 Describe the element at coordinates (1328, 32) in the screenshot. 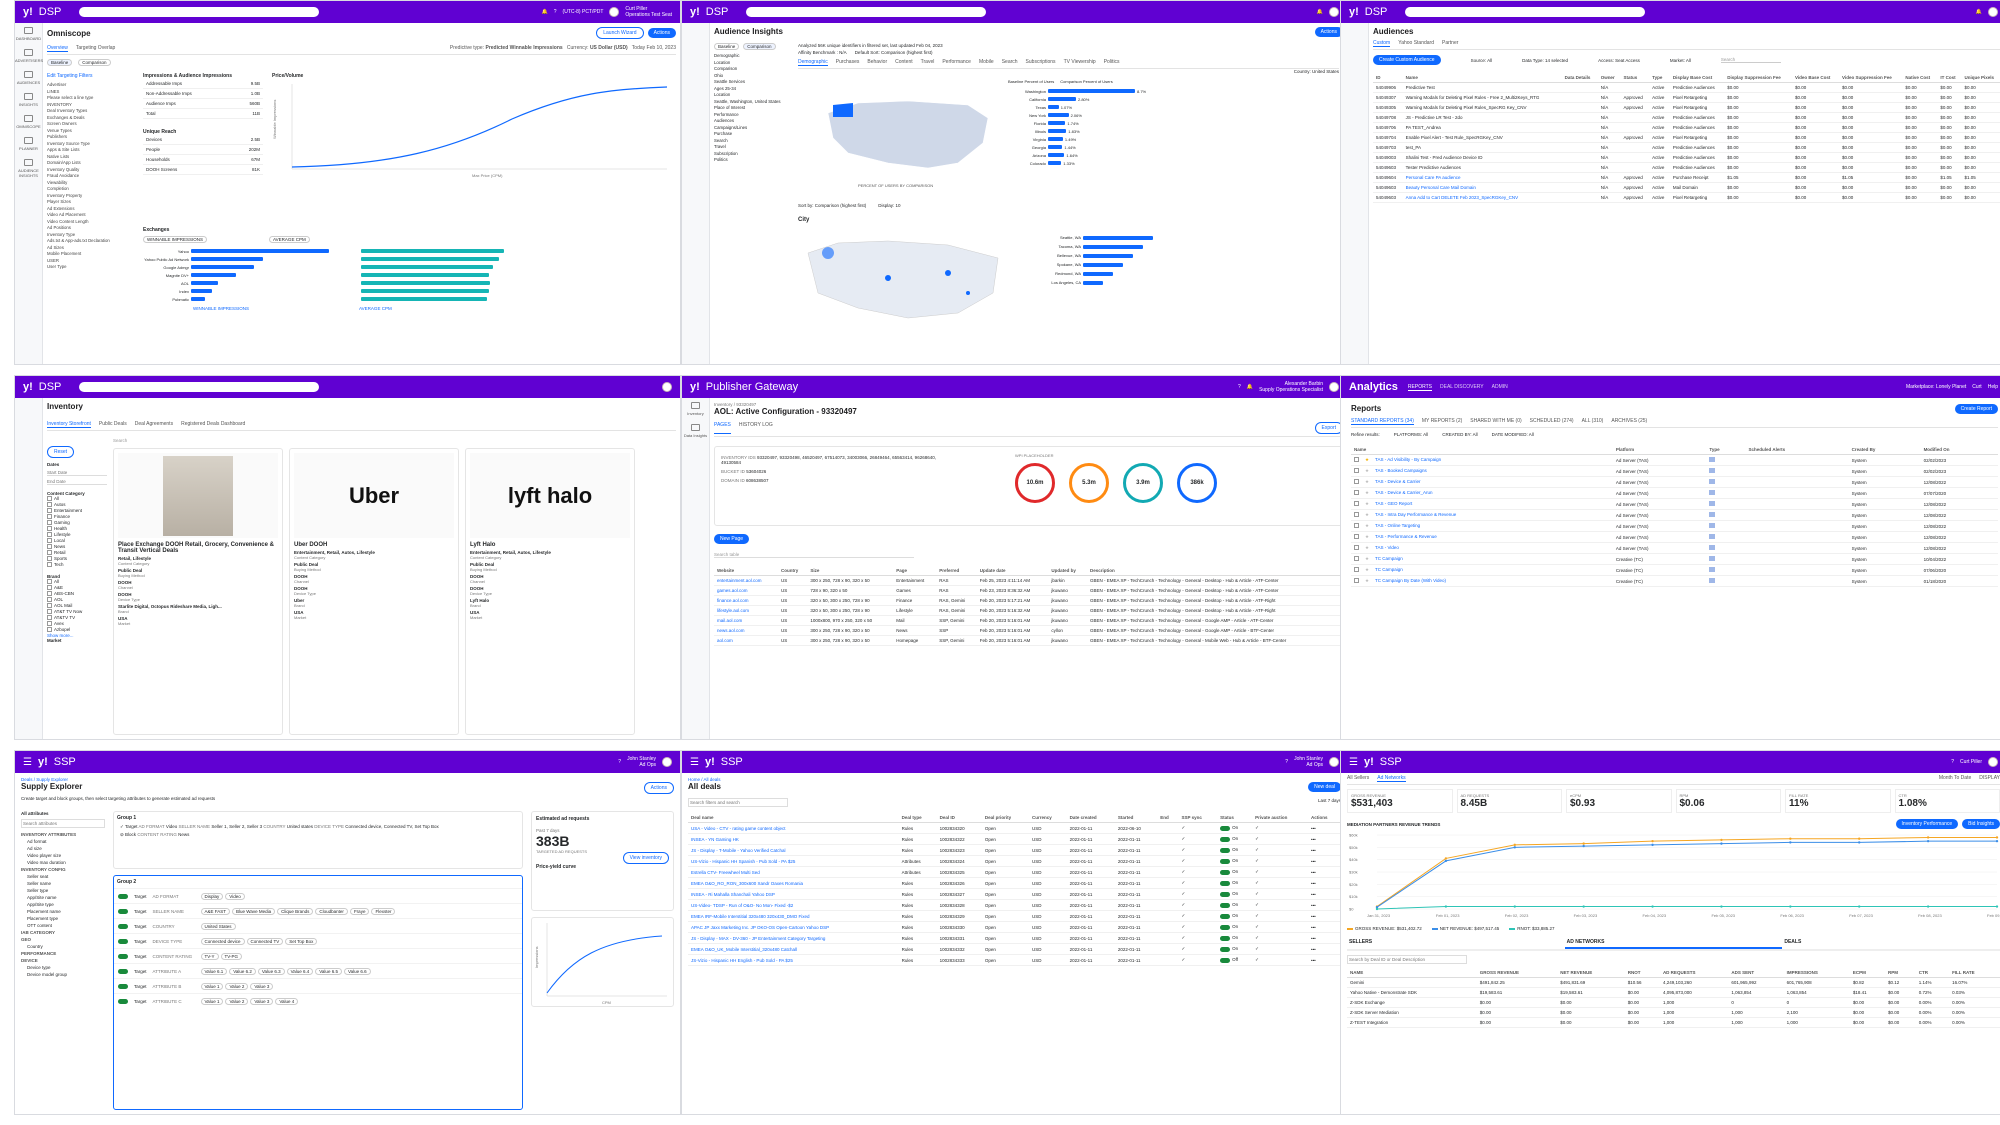

I see `actions-button: Actions` at that location.